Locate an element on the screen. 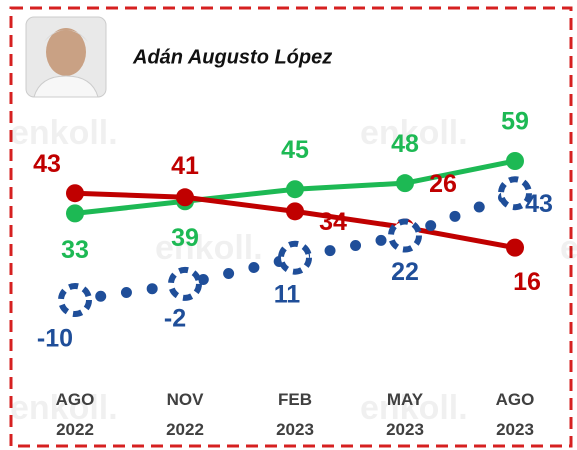 The height and width of the screenshot is (450, 577). data-label: 33 is located at coordinates (75, 250).